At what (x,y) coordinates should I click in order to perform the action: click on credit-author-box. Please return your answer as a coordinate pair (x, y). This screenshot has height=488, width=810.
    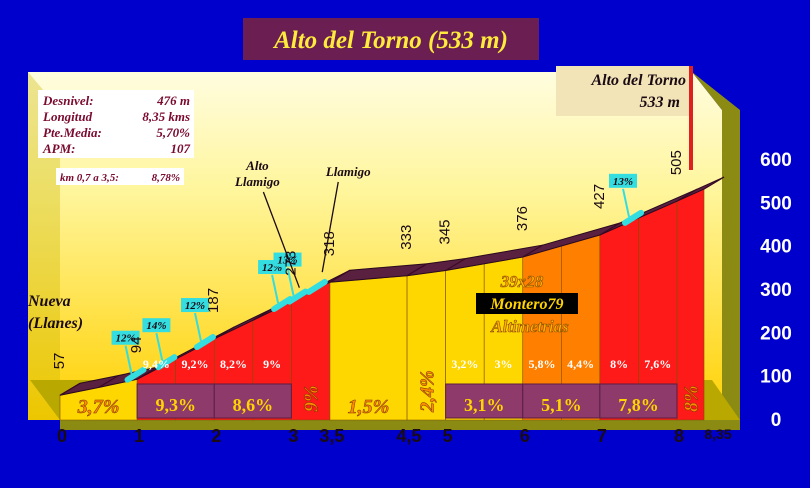
    Looking at the image, I should click on (527, 303).